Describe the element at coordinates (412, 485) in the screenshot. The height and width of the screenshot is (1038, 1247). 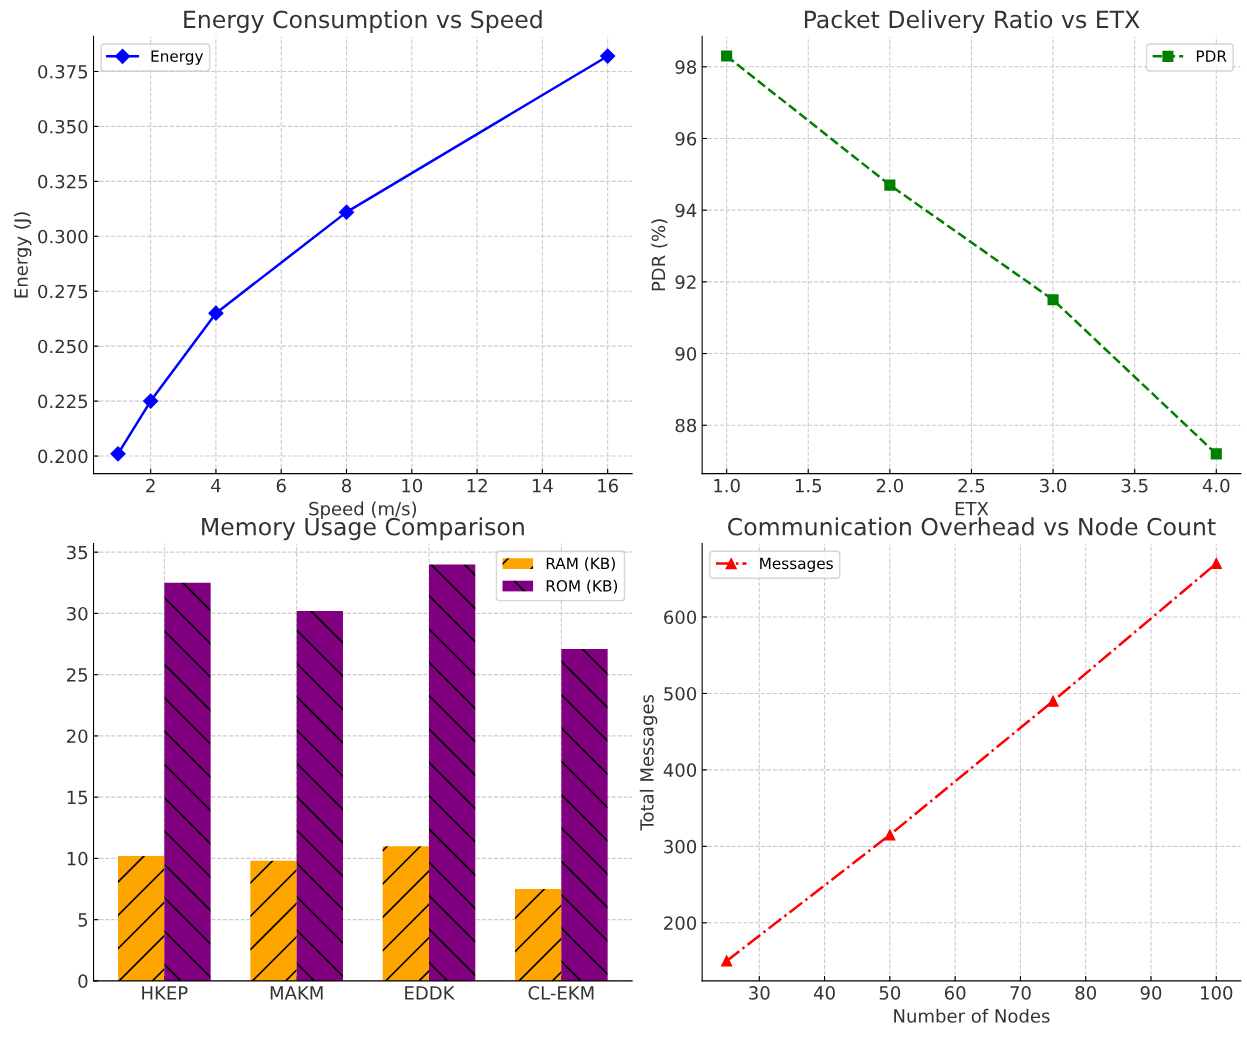
I see `x-tick-label: 10` at that location.